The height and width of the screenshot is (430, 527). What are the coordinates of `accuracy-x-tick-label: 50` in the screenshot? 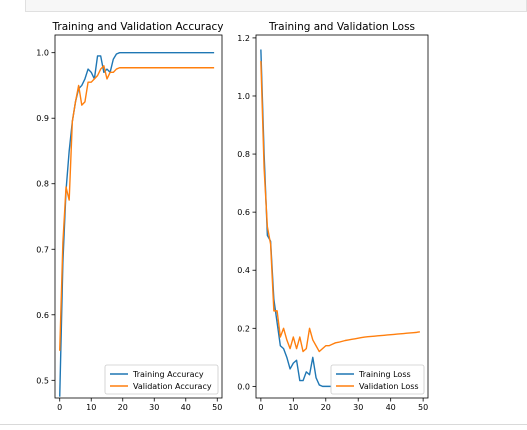 It's located at (217, 407).